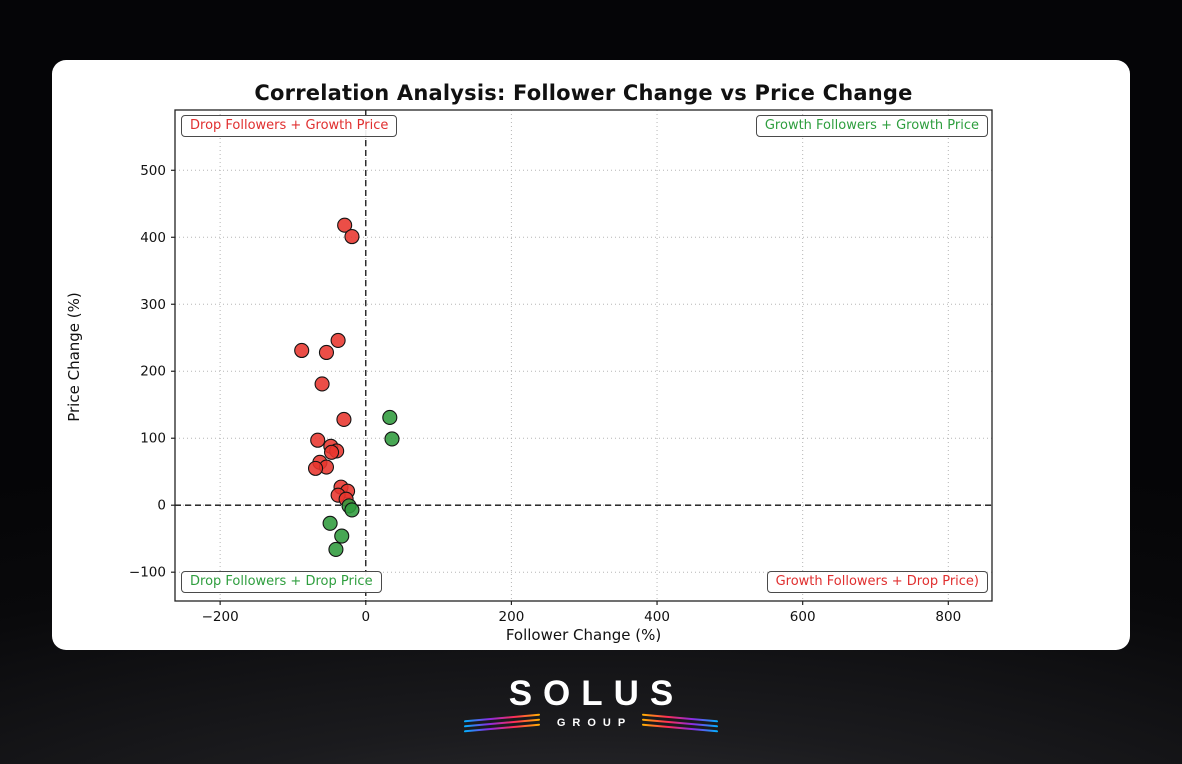 The height and width of the screenshot is (764, 1182). What do you see at coordinates (153, 439) in the screenshot?
I see `svg-text: 100` at bounding box center [153, 439].